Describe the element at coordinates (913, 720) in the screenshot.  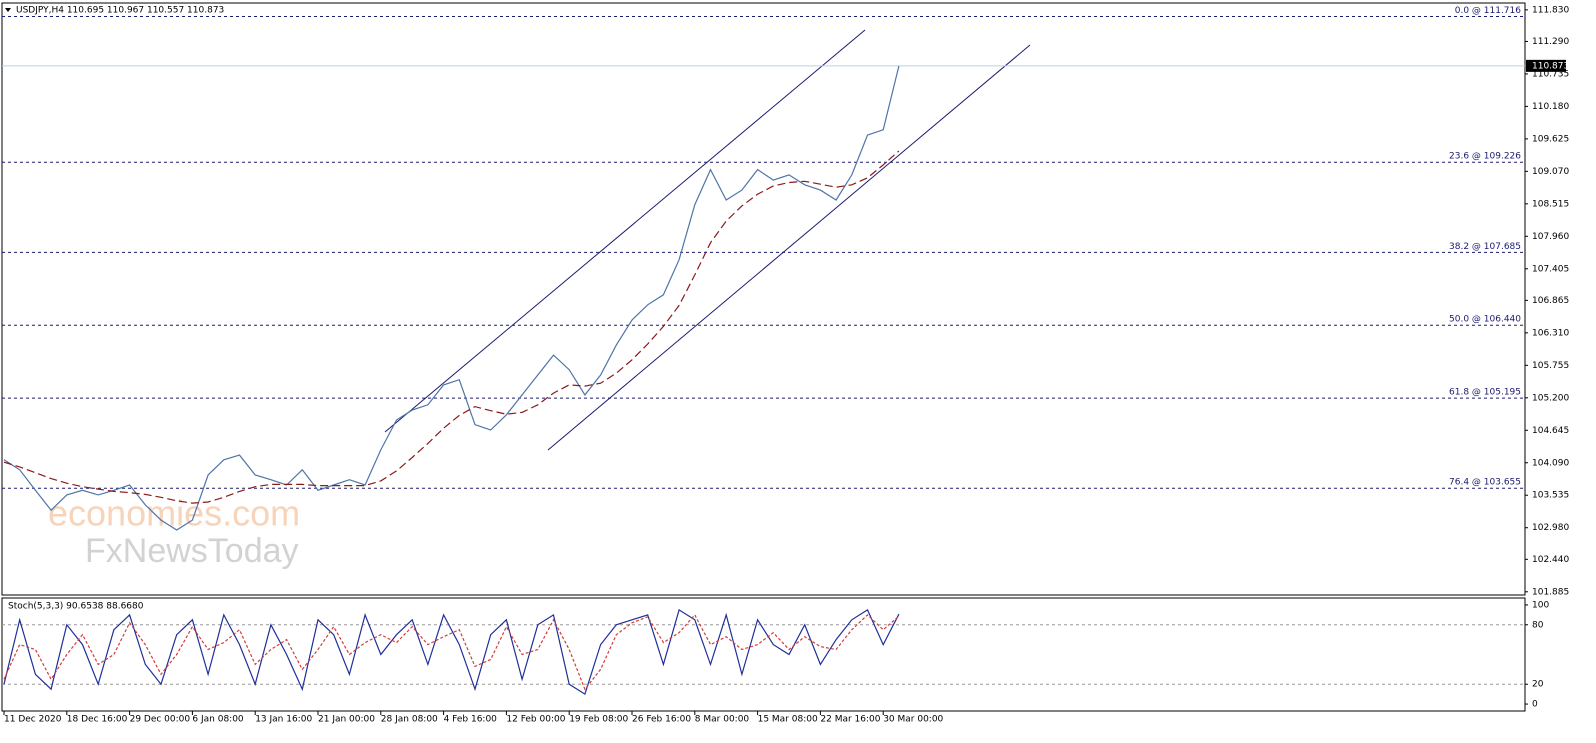
I see `x-tick-label: 30 Mar 00:00` at that location.